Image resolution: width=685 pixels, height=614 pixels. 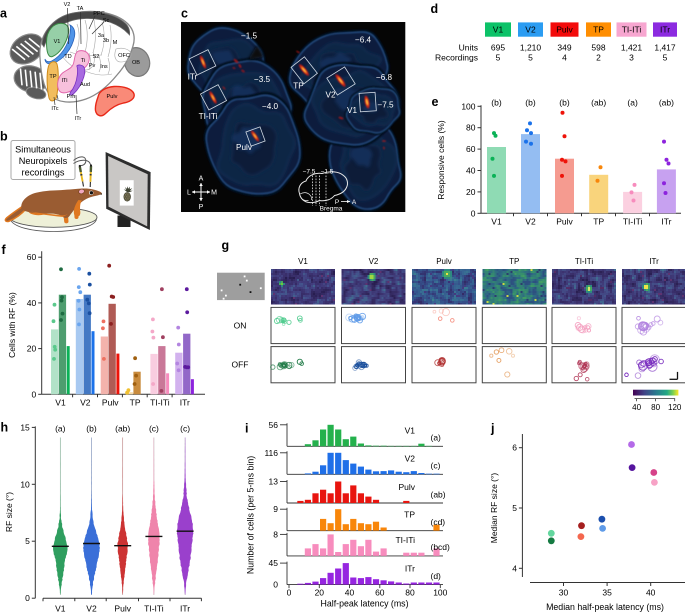 I want to click on svg-text: ITi, so click(x=64, y=81).